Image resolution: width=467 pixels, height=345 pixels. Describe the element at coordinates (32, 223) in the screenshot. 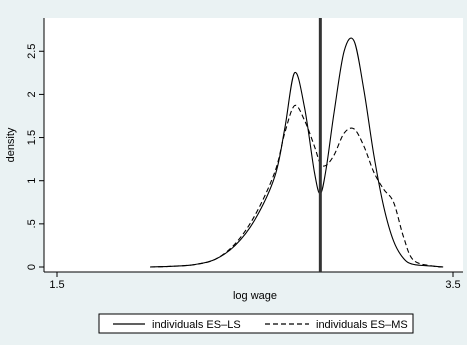

I see `y-tick-label-1: .5` at that location.